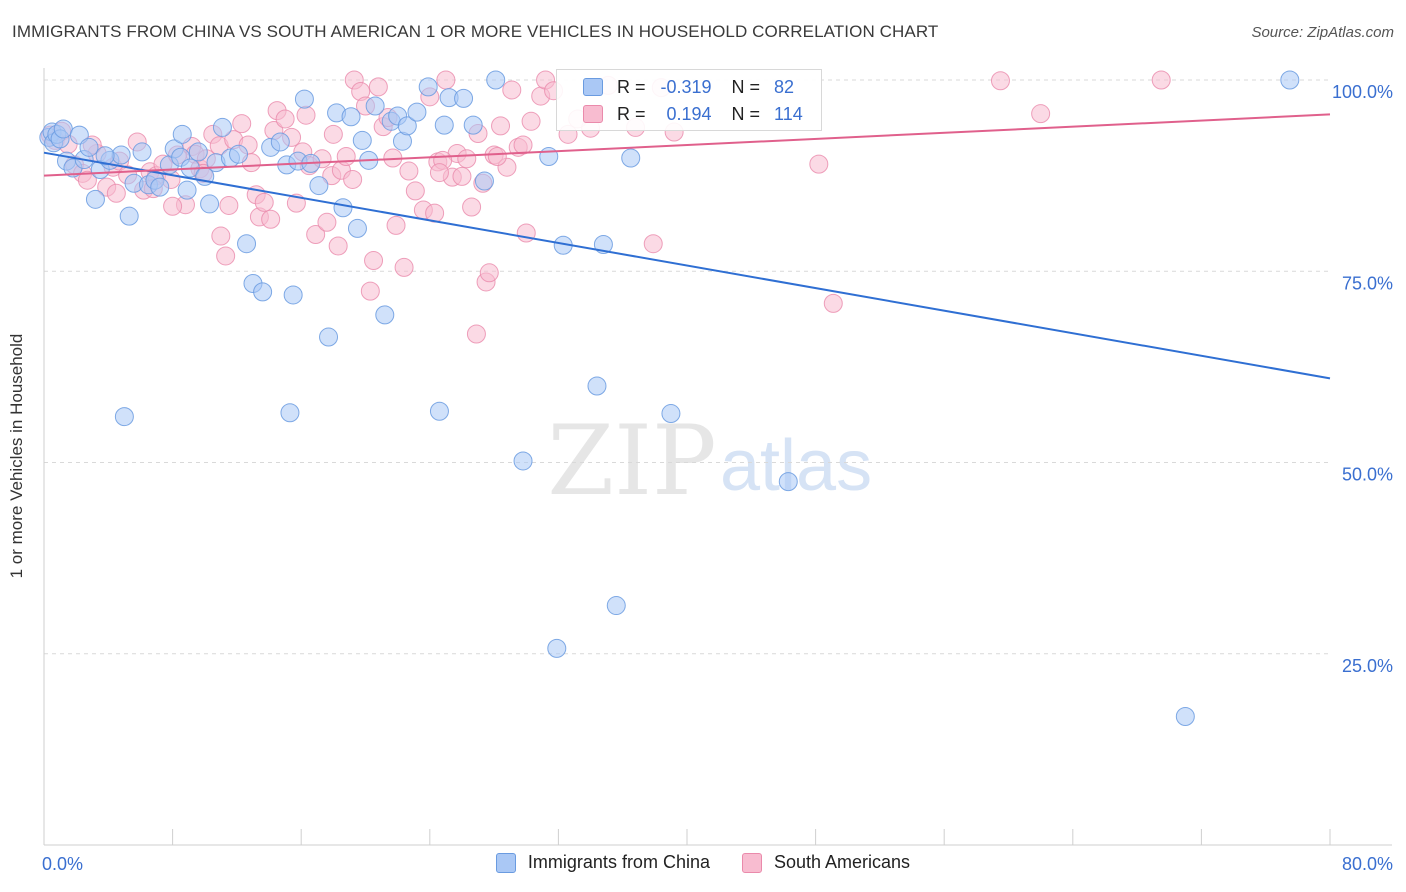 This screenshot has height=892, width=1406. I want to click on y-tick-labels: 25.0% 50.0% 75.0% 100.0%, so click(1362, 379).